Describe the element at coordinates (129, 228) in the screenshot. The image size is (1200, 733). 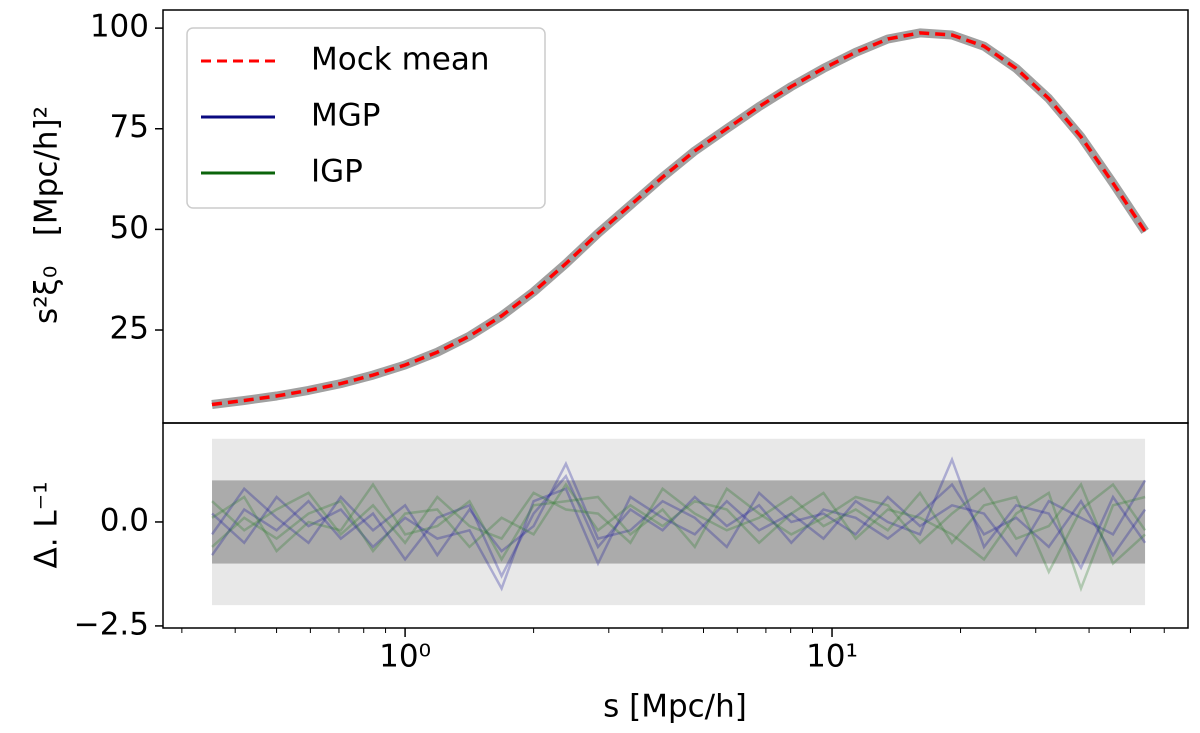
I see `y-tick-label: 50` at that location.